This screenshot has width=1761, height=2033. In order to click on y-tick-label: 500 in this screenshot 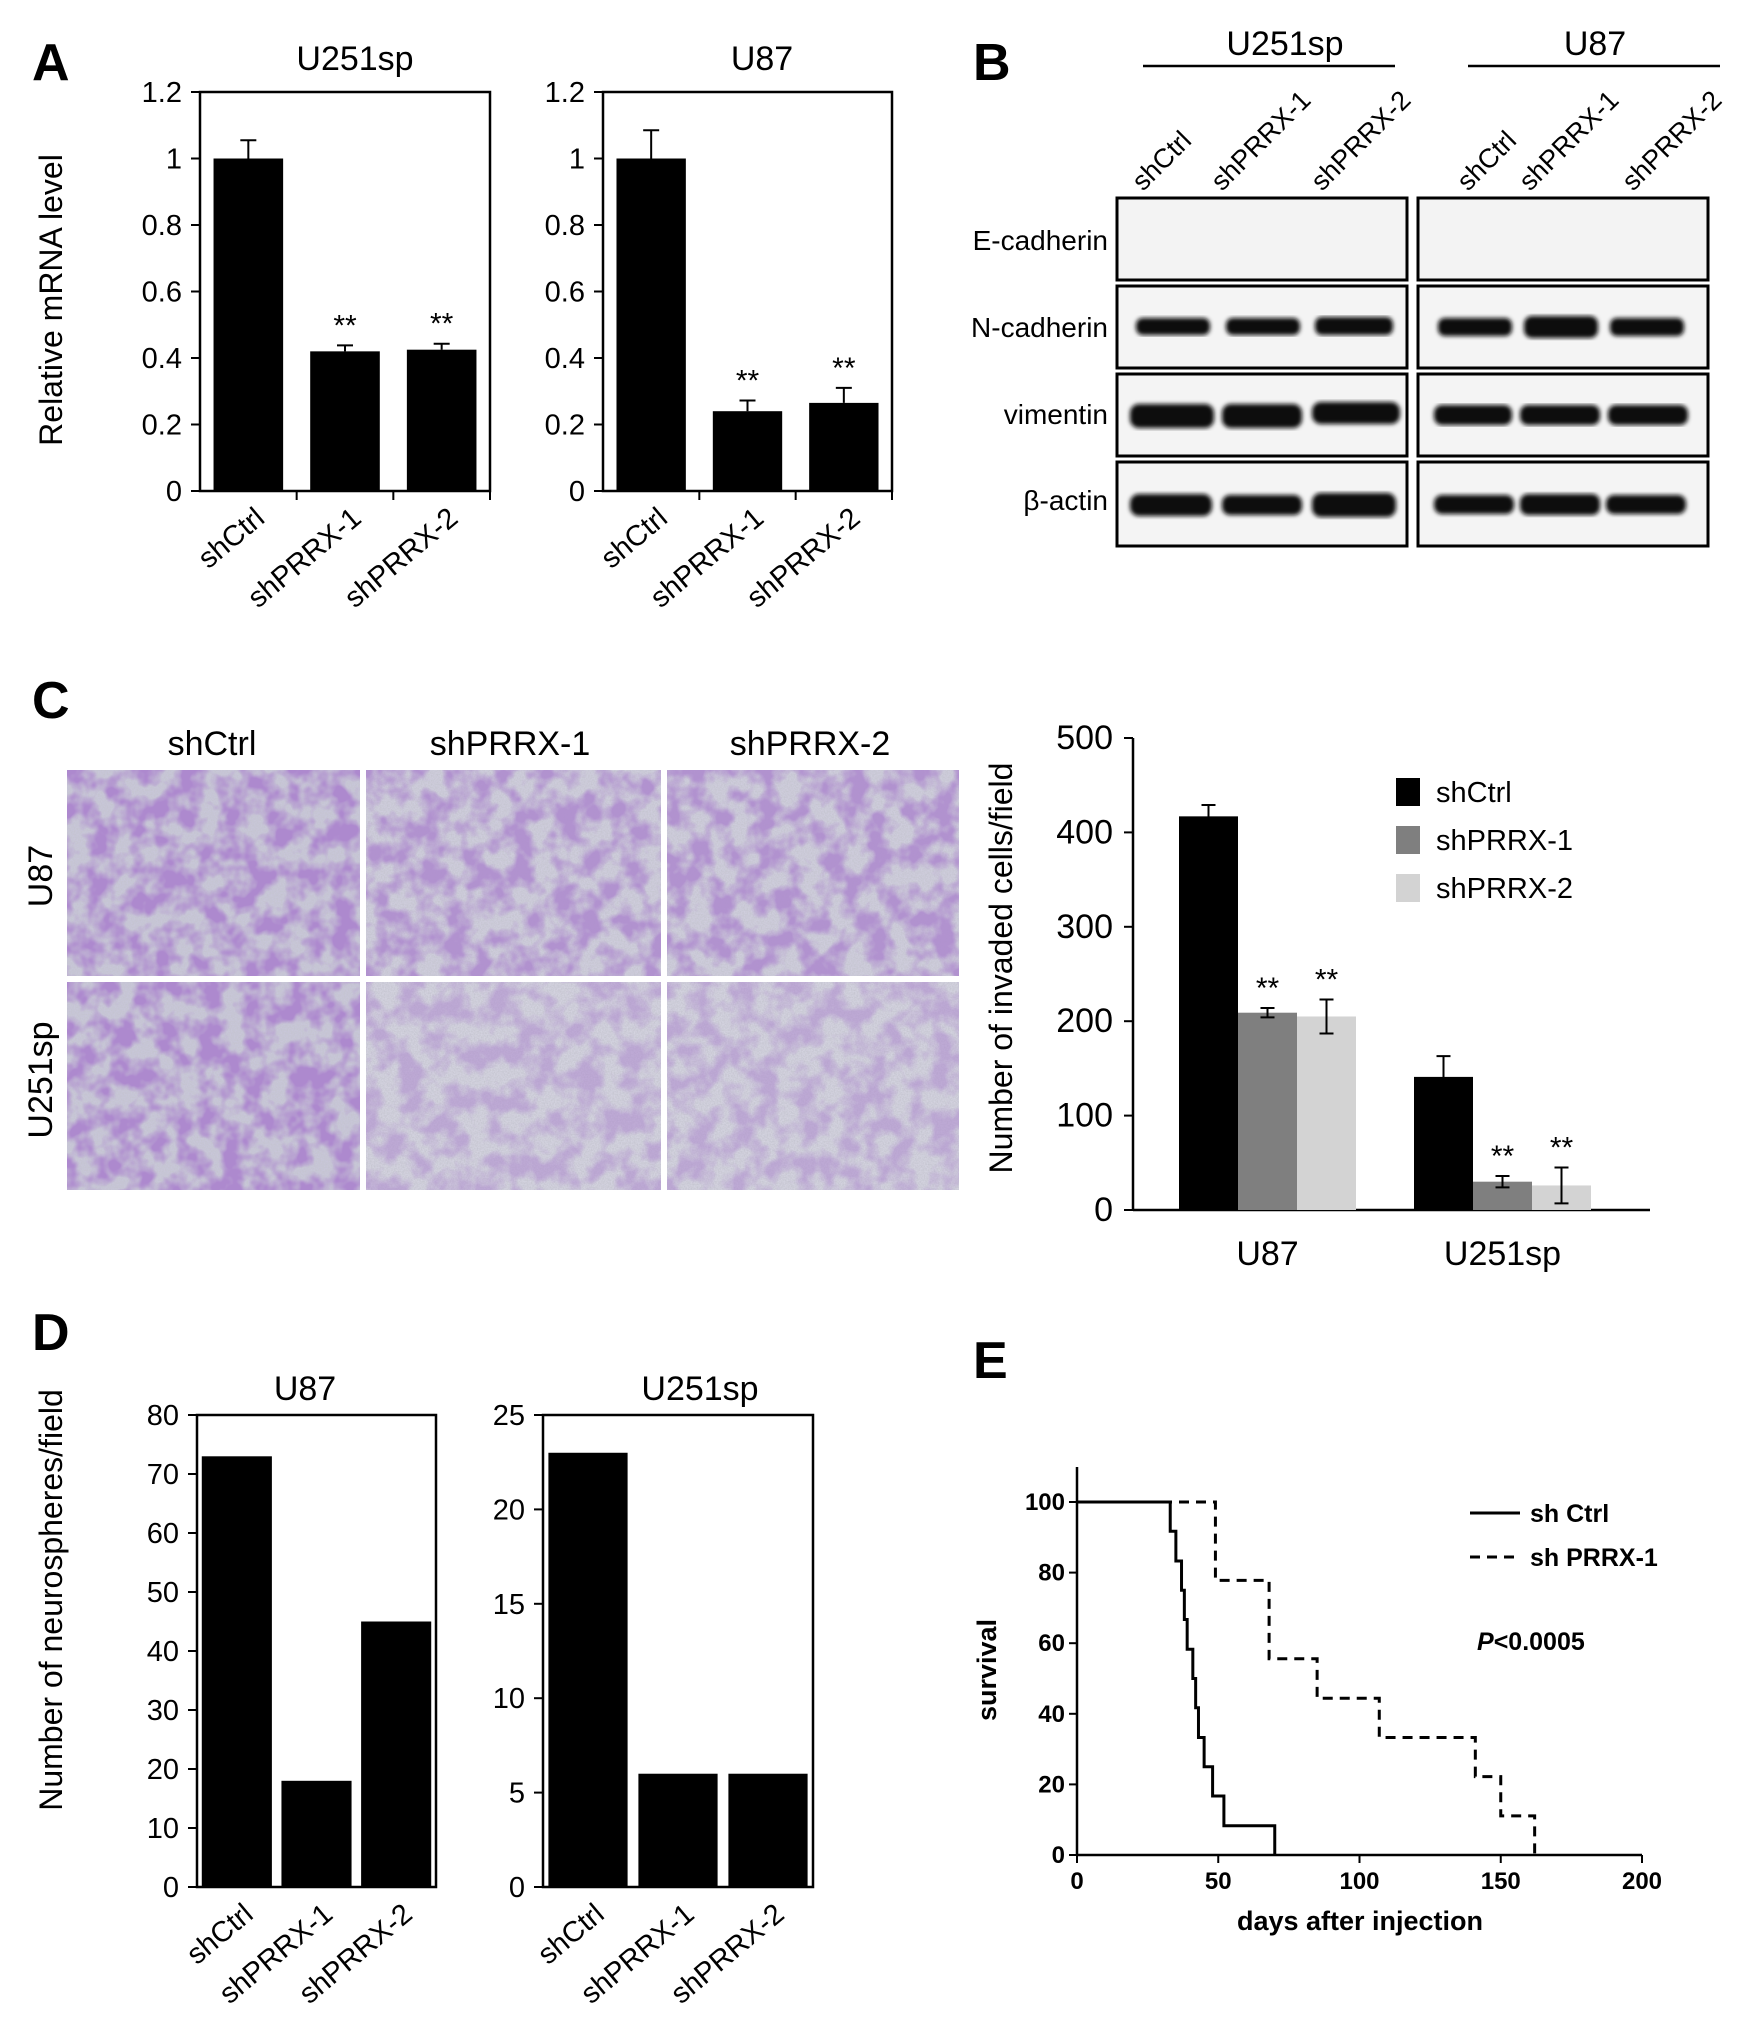, I will do `click(1084, 738)`.